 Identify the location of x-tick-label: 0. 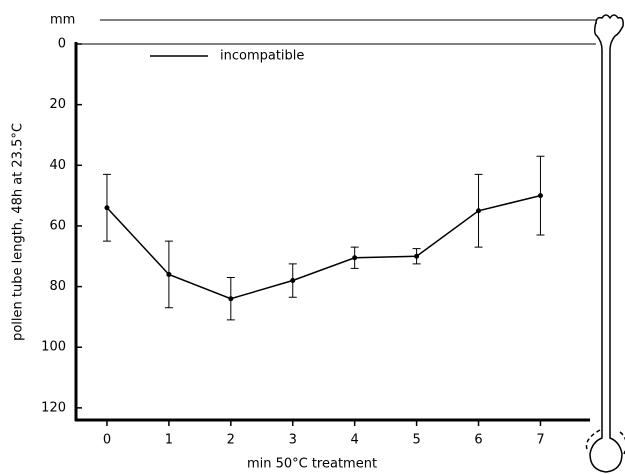
(107, 440).